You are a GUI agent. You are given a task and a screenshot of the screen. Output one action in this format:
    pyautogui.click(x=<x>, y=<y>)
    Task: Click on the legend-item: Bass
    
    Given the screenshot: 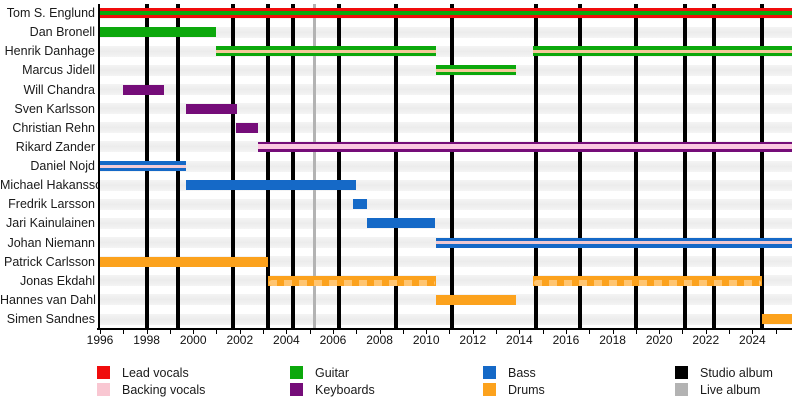 What is the action you would take?
    pyautogui.click(x=558, y=373)
    